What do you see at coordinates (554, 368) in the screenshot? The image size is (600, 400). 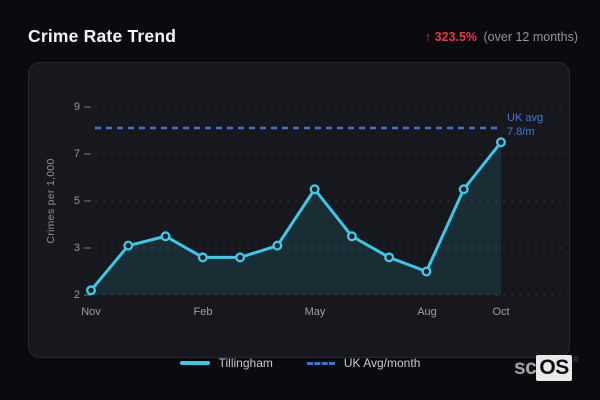 I see `scos-logo-core: OS` at bounding box center [554, 368].